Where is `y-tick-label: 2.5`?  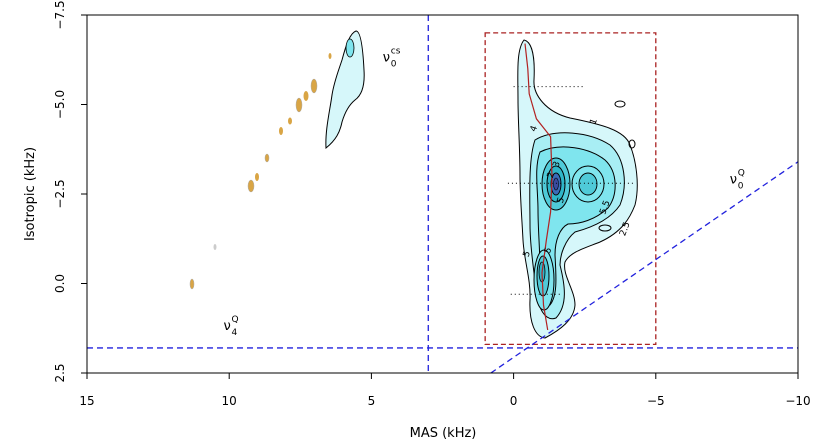
y-tick-label: 2.5 is located at coordinates (60, 372).